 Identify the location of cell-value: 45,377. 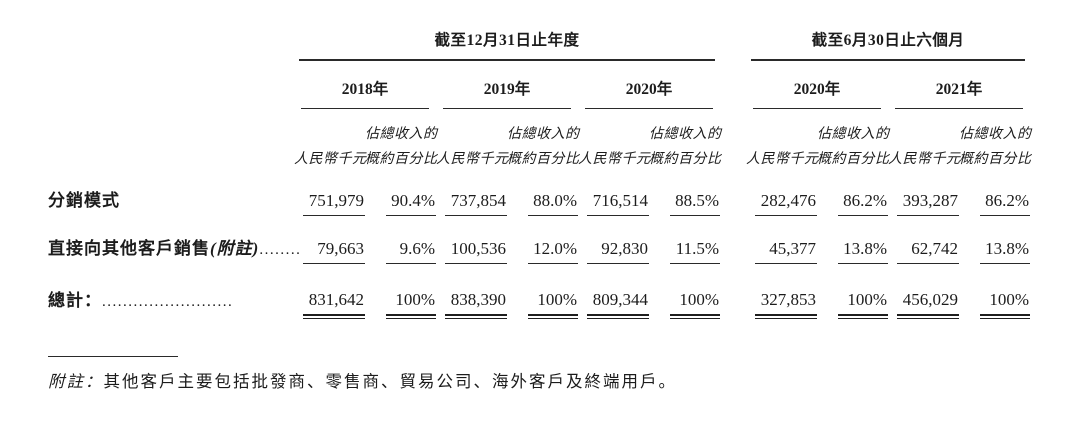
(786, 251).